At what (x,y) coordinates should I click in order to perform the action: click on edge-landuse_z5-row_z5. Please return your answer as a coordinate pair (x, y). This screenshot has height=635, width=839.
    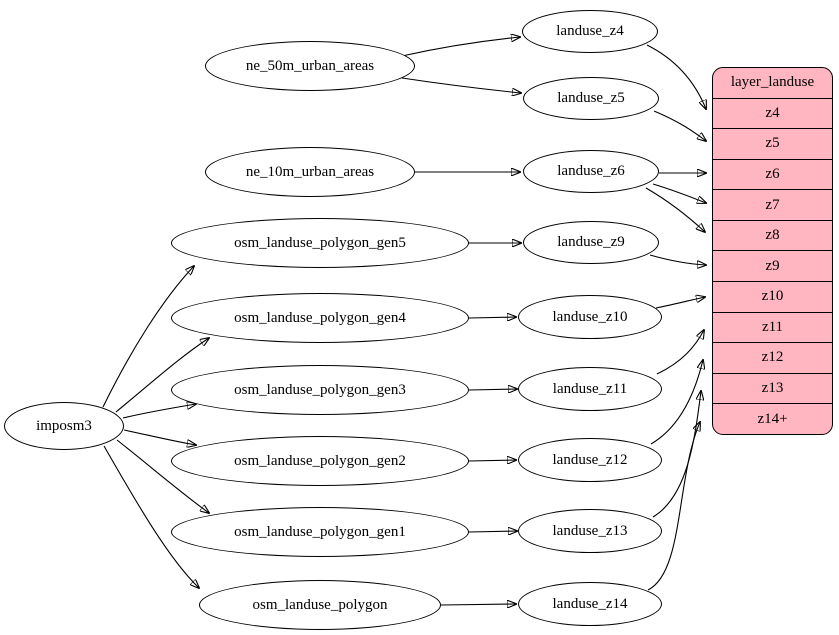
    Looking at the image, I should click on (679, 125).